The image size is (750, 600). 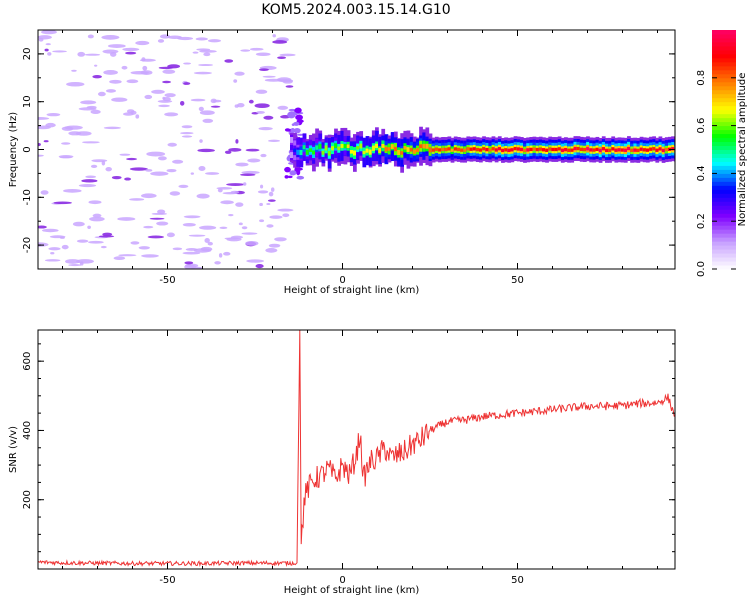 What do you see at coordinates (517, 580) in the screenshot?
I see `snr-x-tick-label: 50` at bounding box center [517, 580].